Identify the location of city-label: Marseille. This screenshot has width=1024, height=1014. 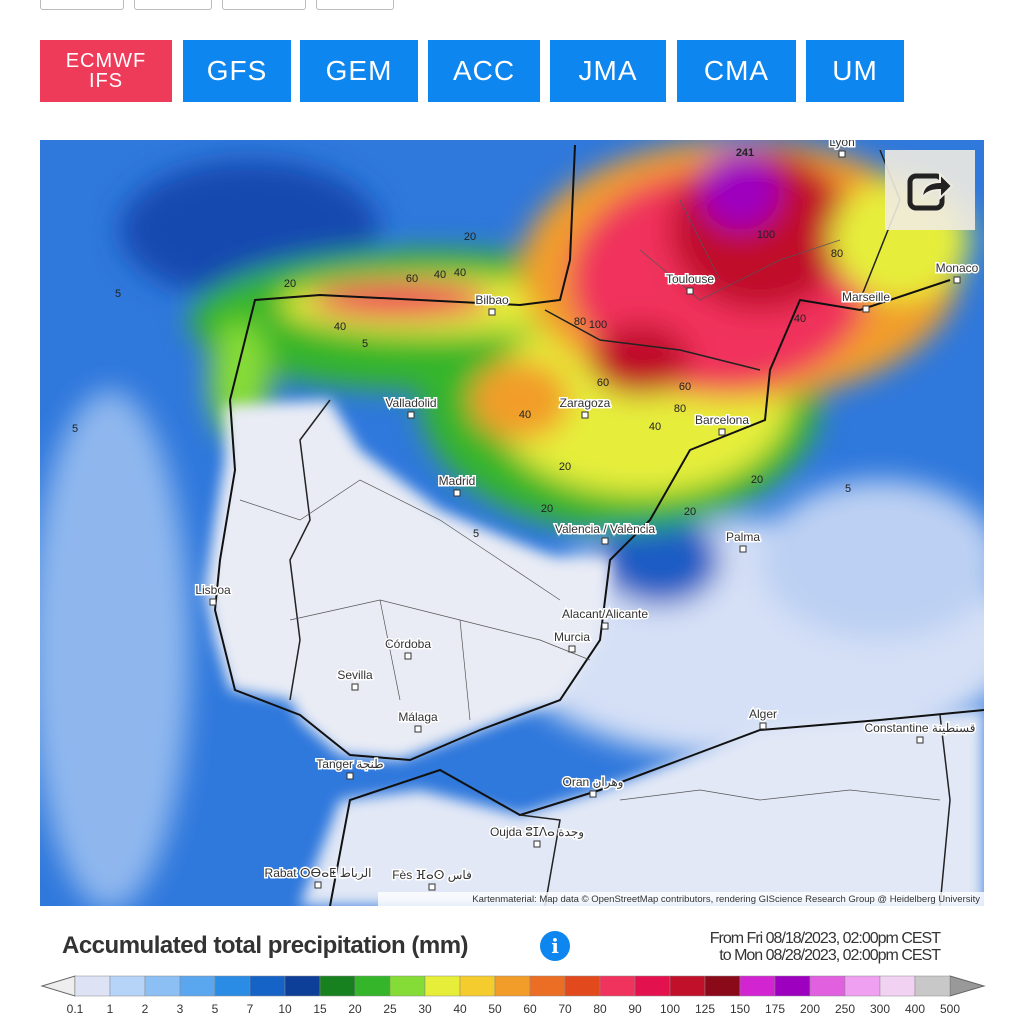
(866, 297).